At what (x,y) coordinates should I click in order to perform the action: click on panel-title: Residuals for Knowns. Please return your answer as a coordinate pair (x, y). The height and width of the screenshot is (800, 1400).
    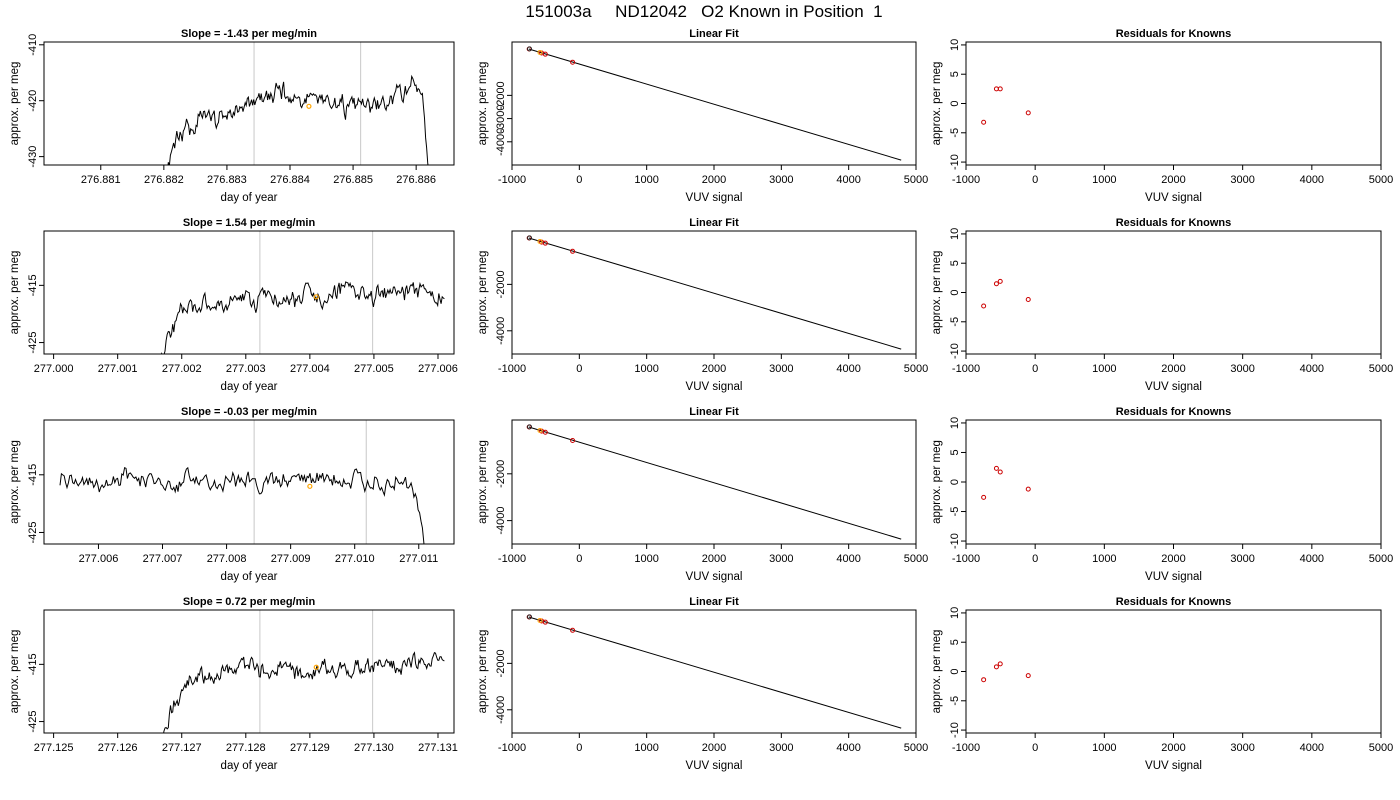
    Looking at the image, I should click on (1174, 34).